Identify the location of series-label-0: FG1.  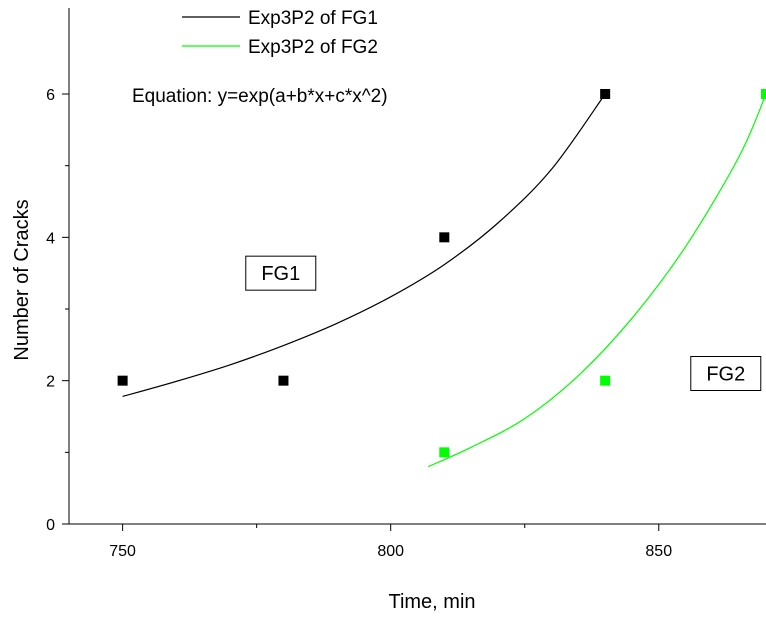
(280, 274).